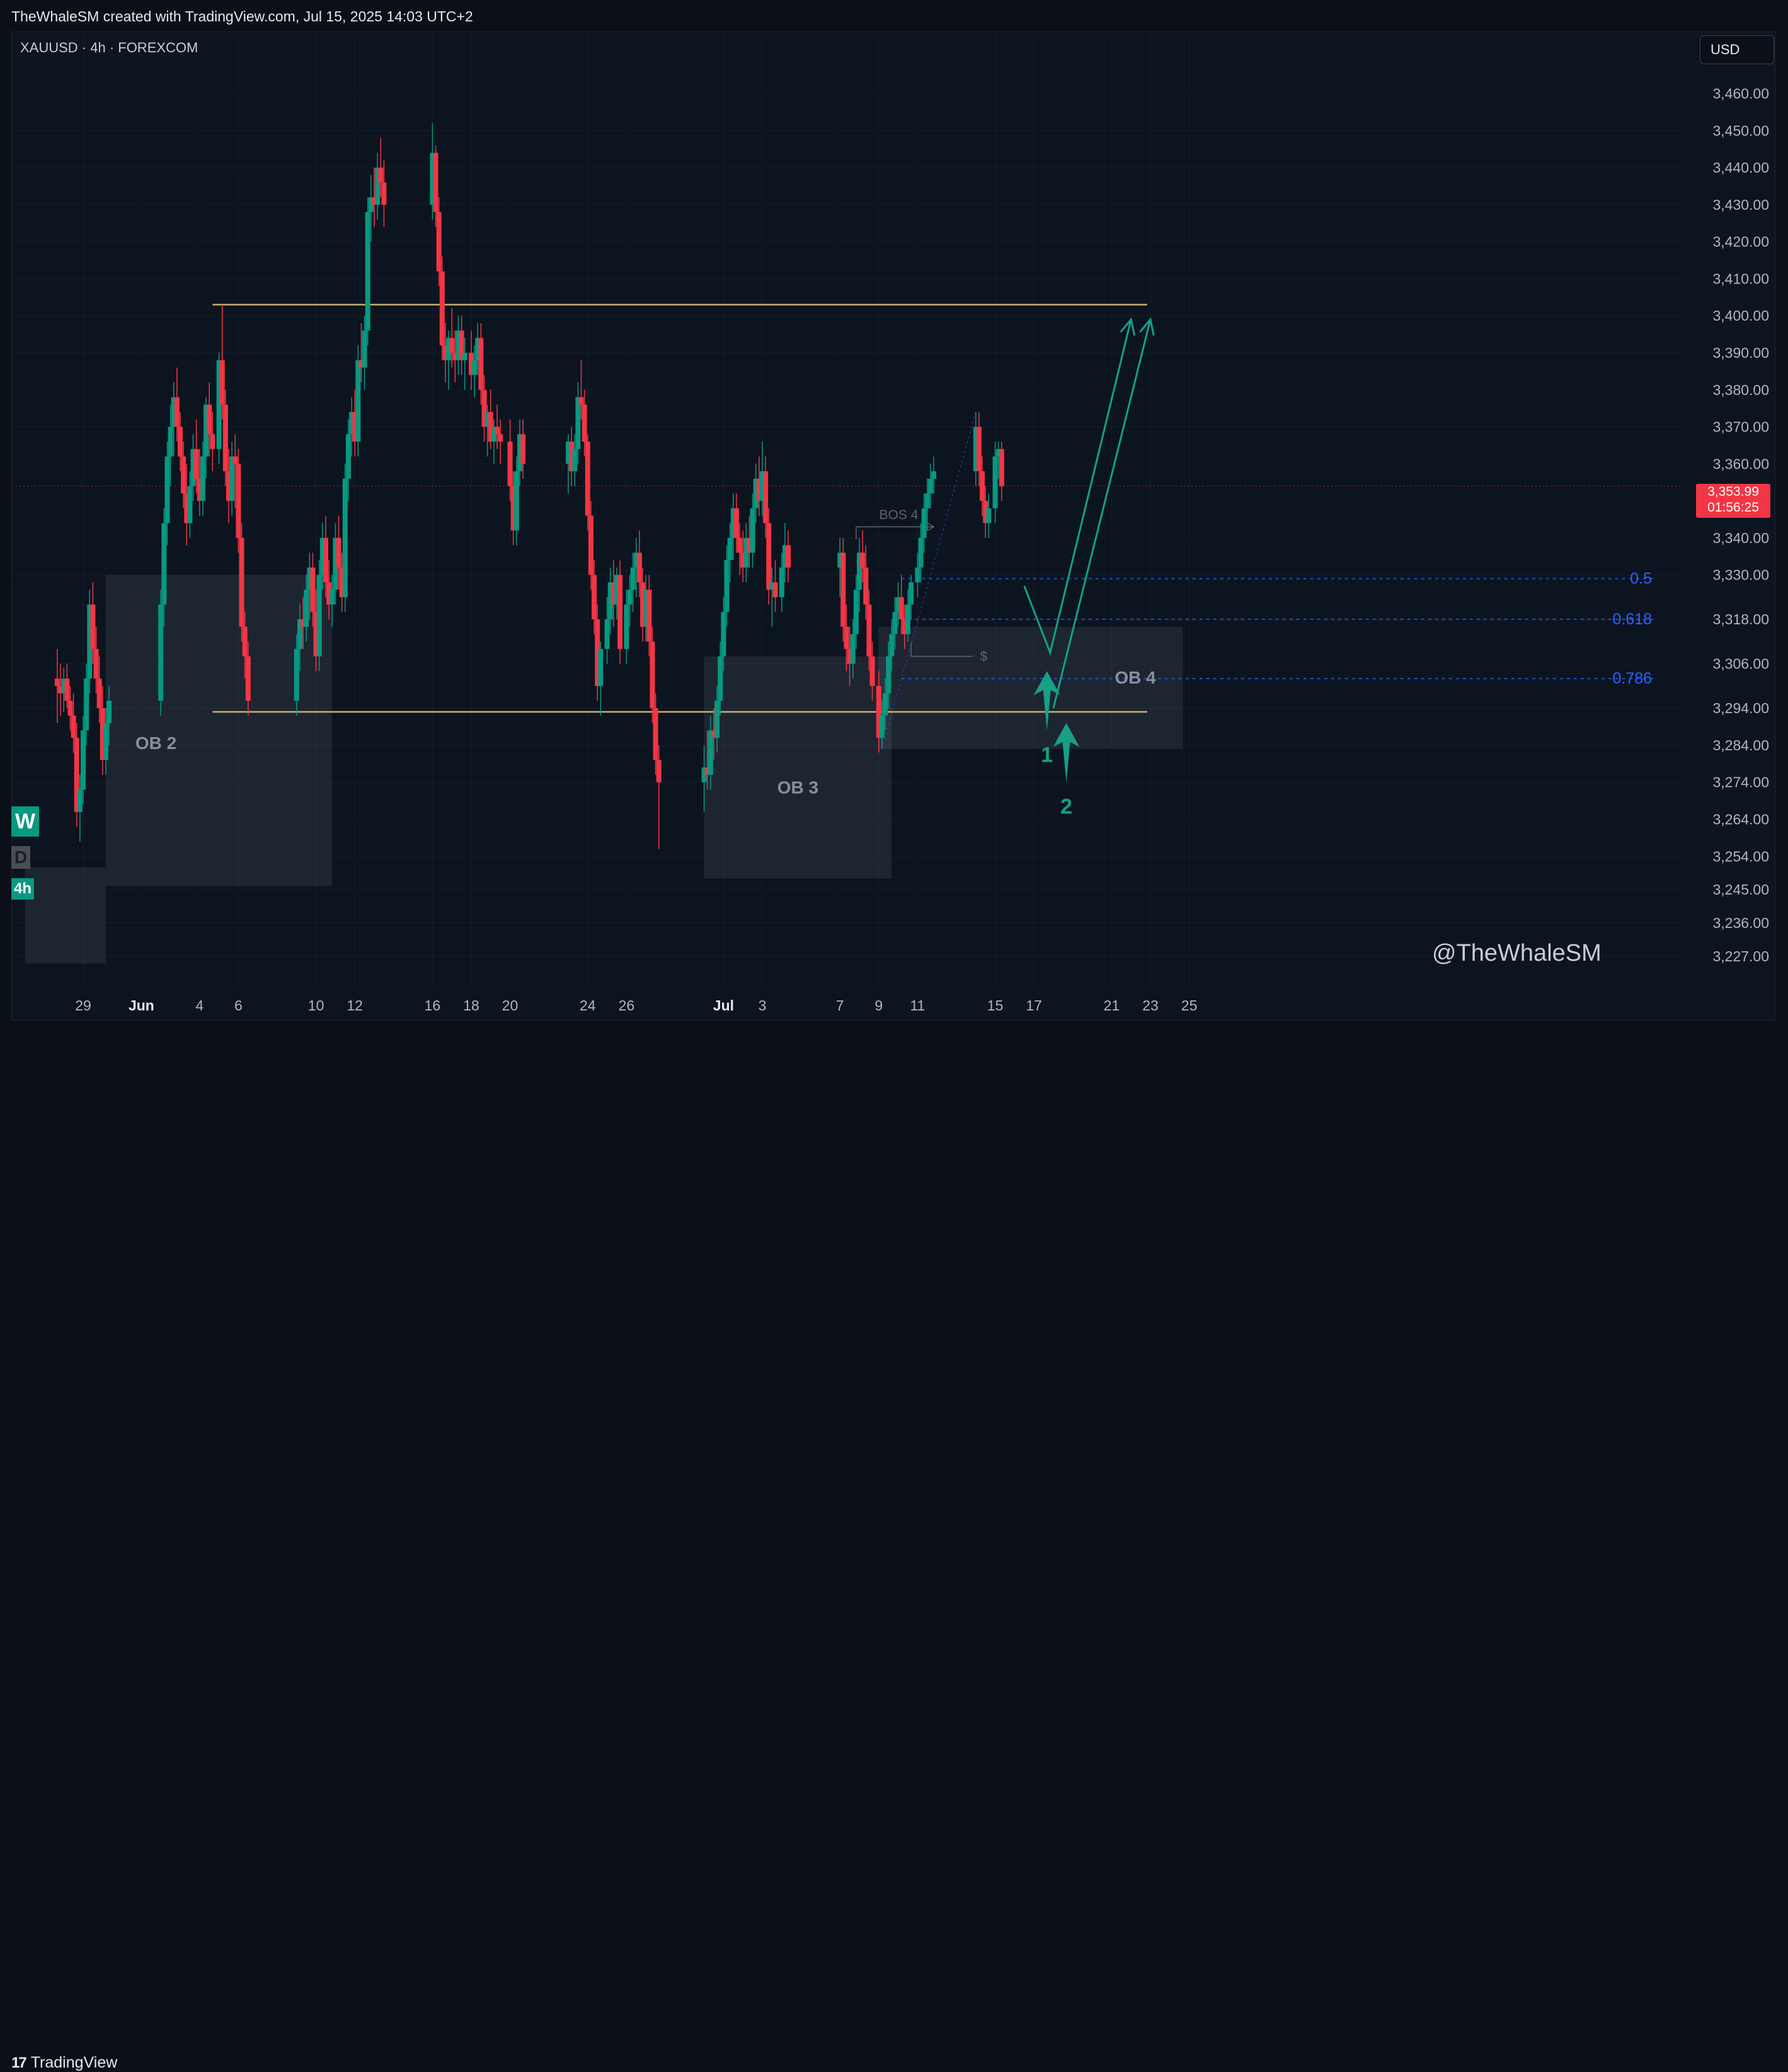 The image size is (1788, 2072). I want to click on fib-label-0.786: 0.786, so click(1632, 678).